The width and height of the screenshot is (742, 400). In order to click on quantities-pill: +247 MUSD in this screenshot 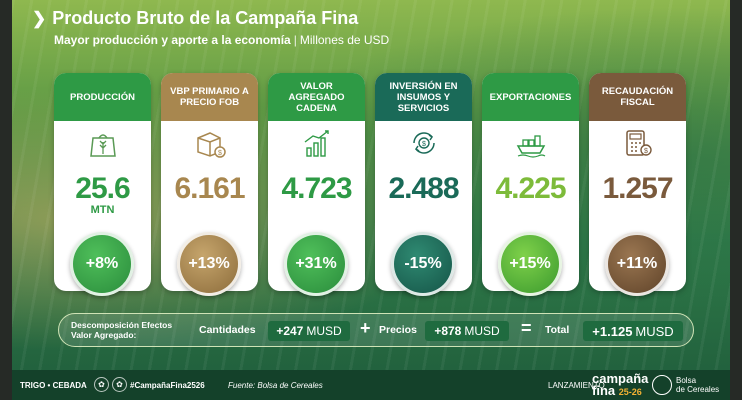, I will do `click(309, 331)`.